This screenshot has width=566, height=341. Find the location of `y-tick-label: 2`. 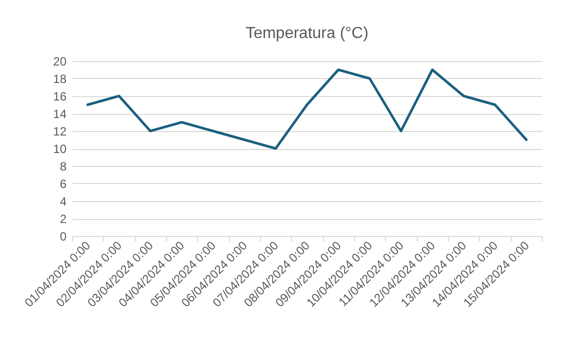

y-tick-label: 2 is located at coordinates (63, 219).